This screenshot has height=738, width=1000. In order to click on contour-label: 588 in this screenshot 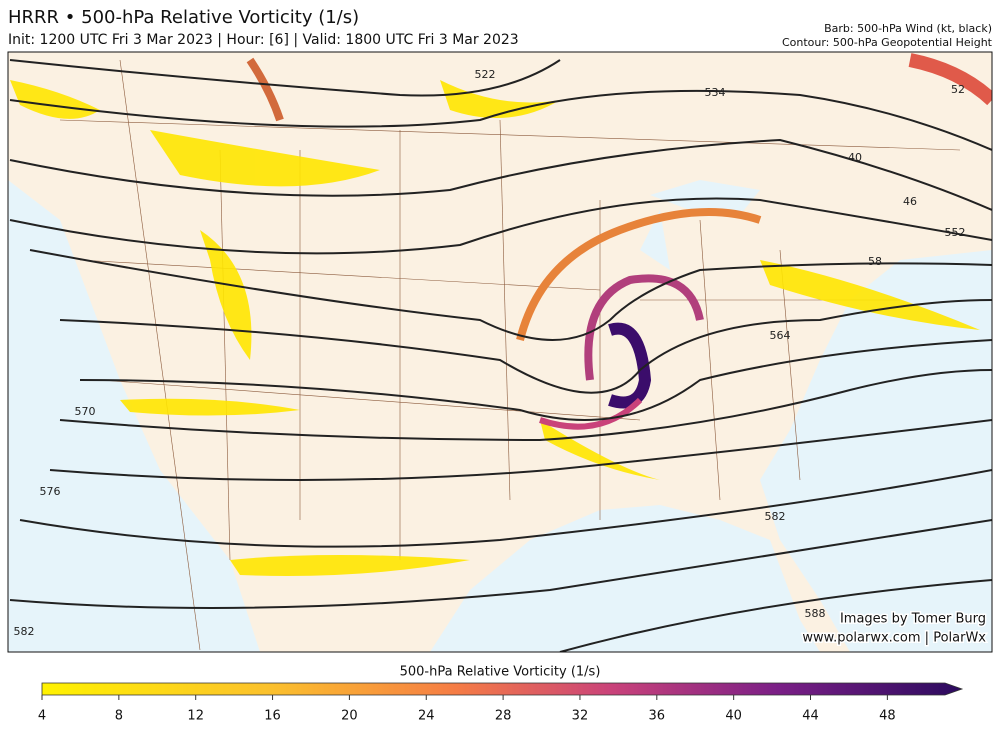, I will do `click(815, 613)`.